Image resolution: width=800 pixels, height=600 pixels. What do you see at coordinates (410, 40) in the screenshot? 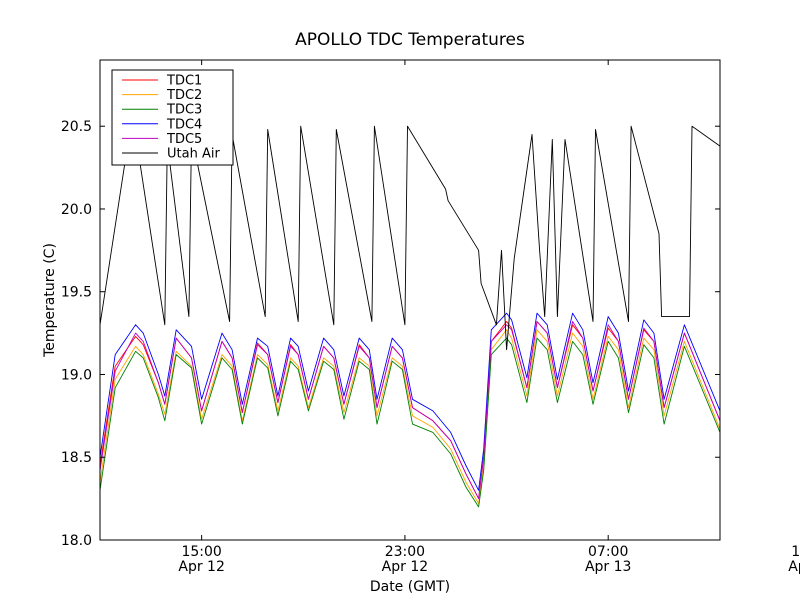
I see `chart-title: APOLLO TDC Temperatures` at bounding box center [410, 40].